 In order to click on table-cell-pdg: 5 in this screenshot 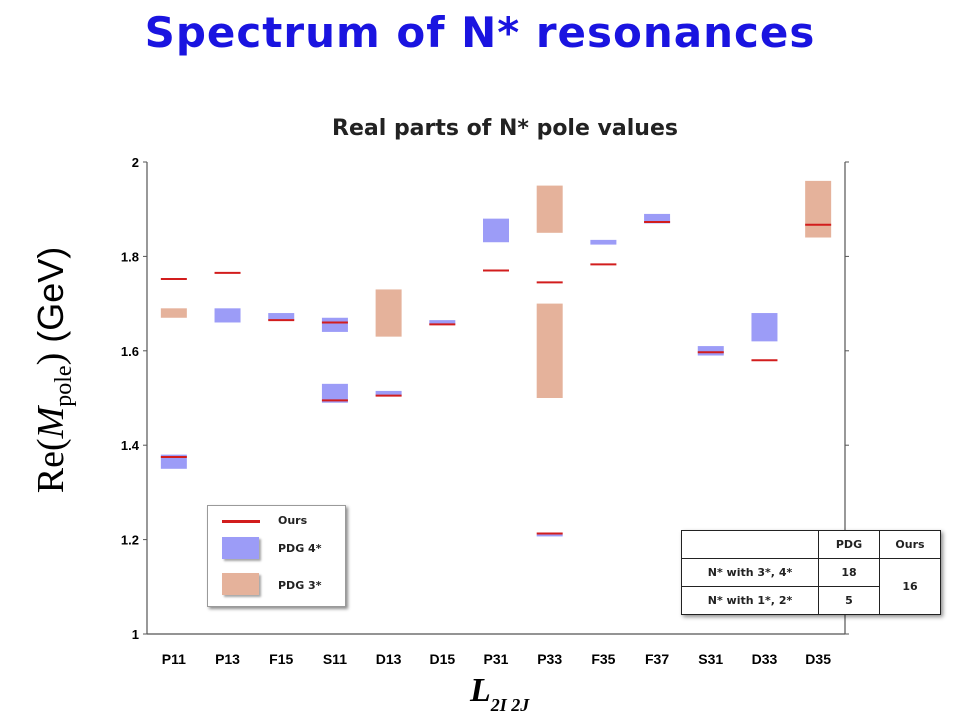, I will do `click(849, 600)`.